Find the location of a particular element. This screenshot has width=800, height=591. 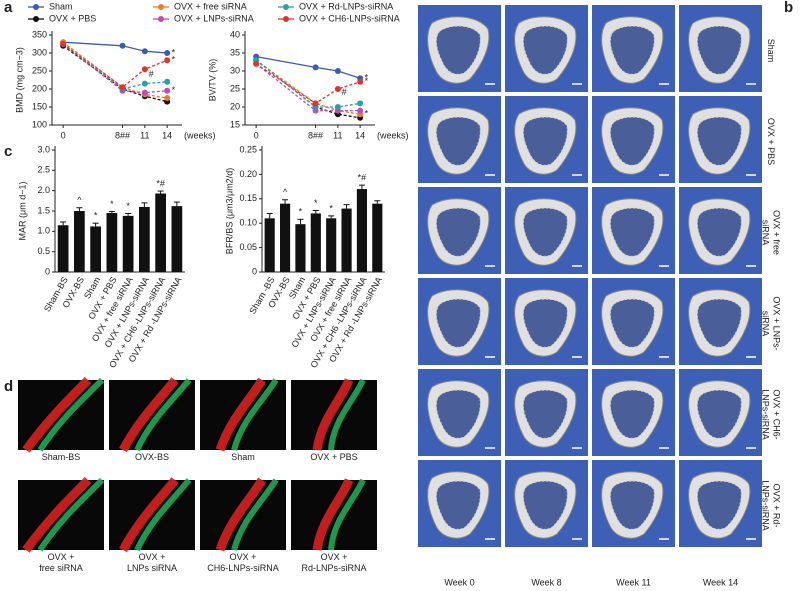

row-label-line: OVX + Rd- is located at coordinates (776, 506).